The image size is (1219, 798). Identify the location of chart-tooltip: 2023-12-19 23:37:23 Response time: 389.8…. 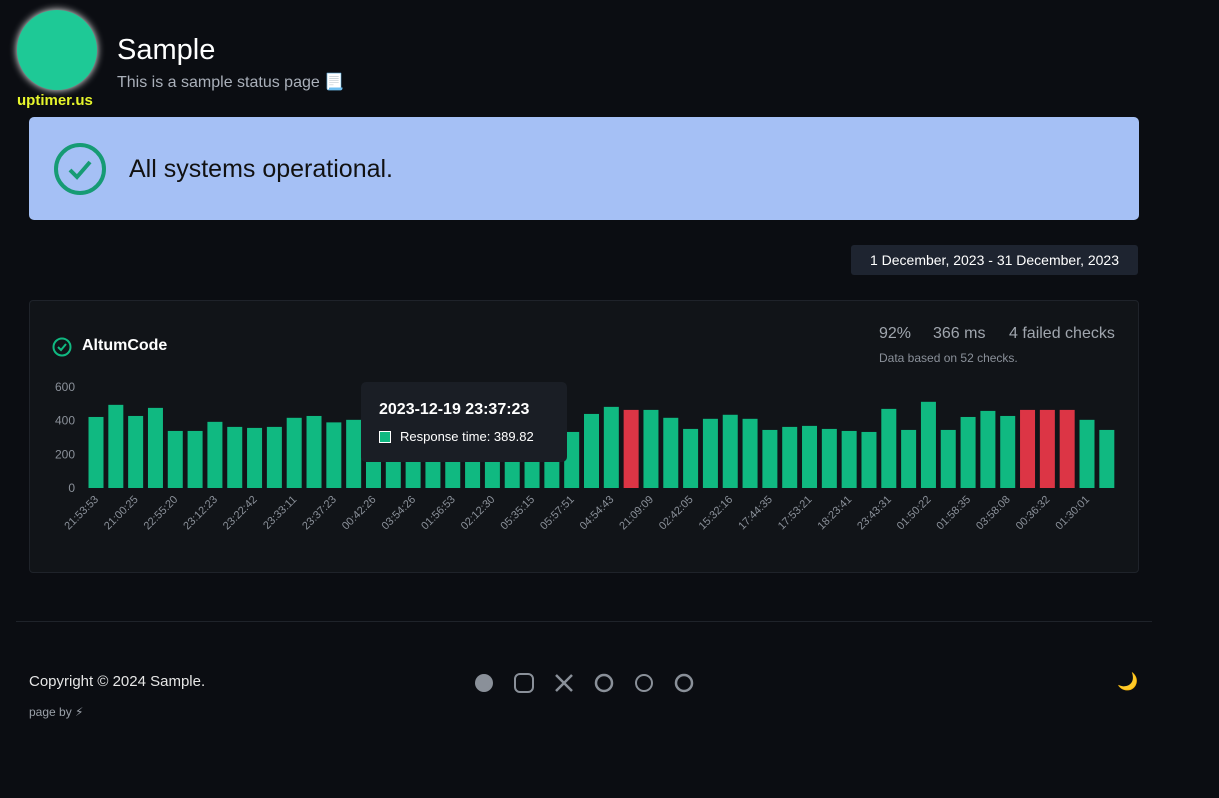
(464, 422).